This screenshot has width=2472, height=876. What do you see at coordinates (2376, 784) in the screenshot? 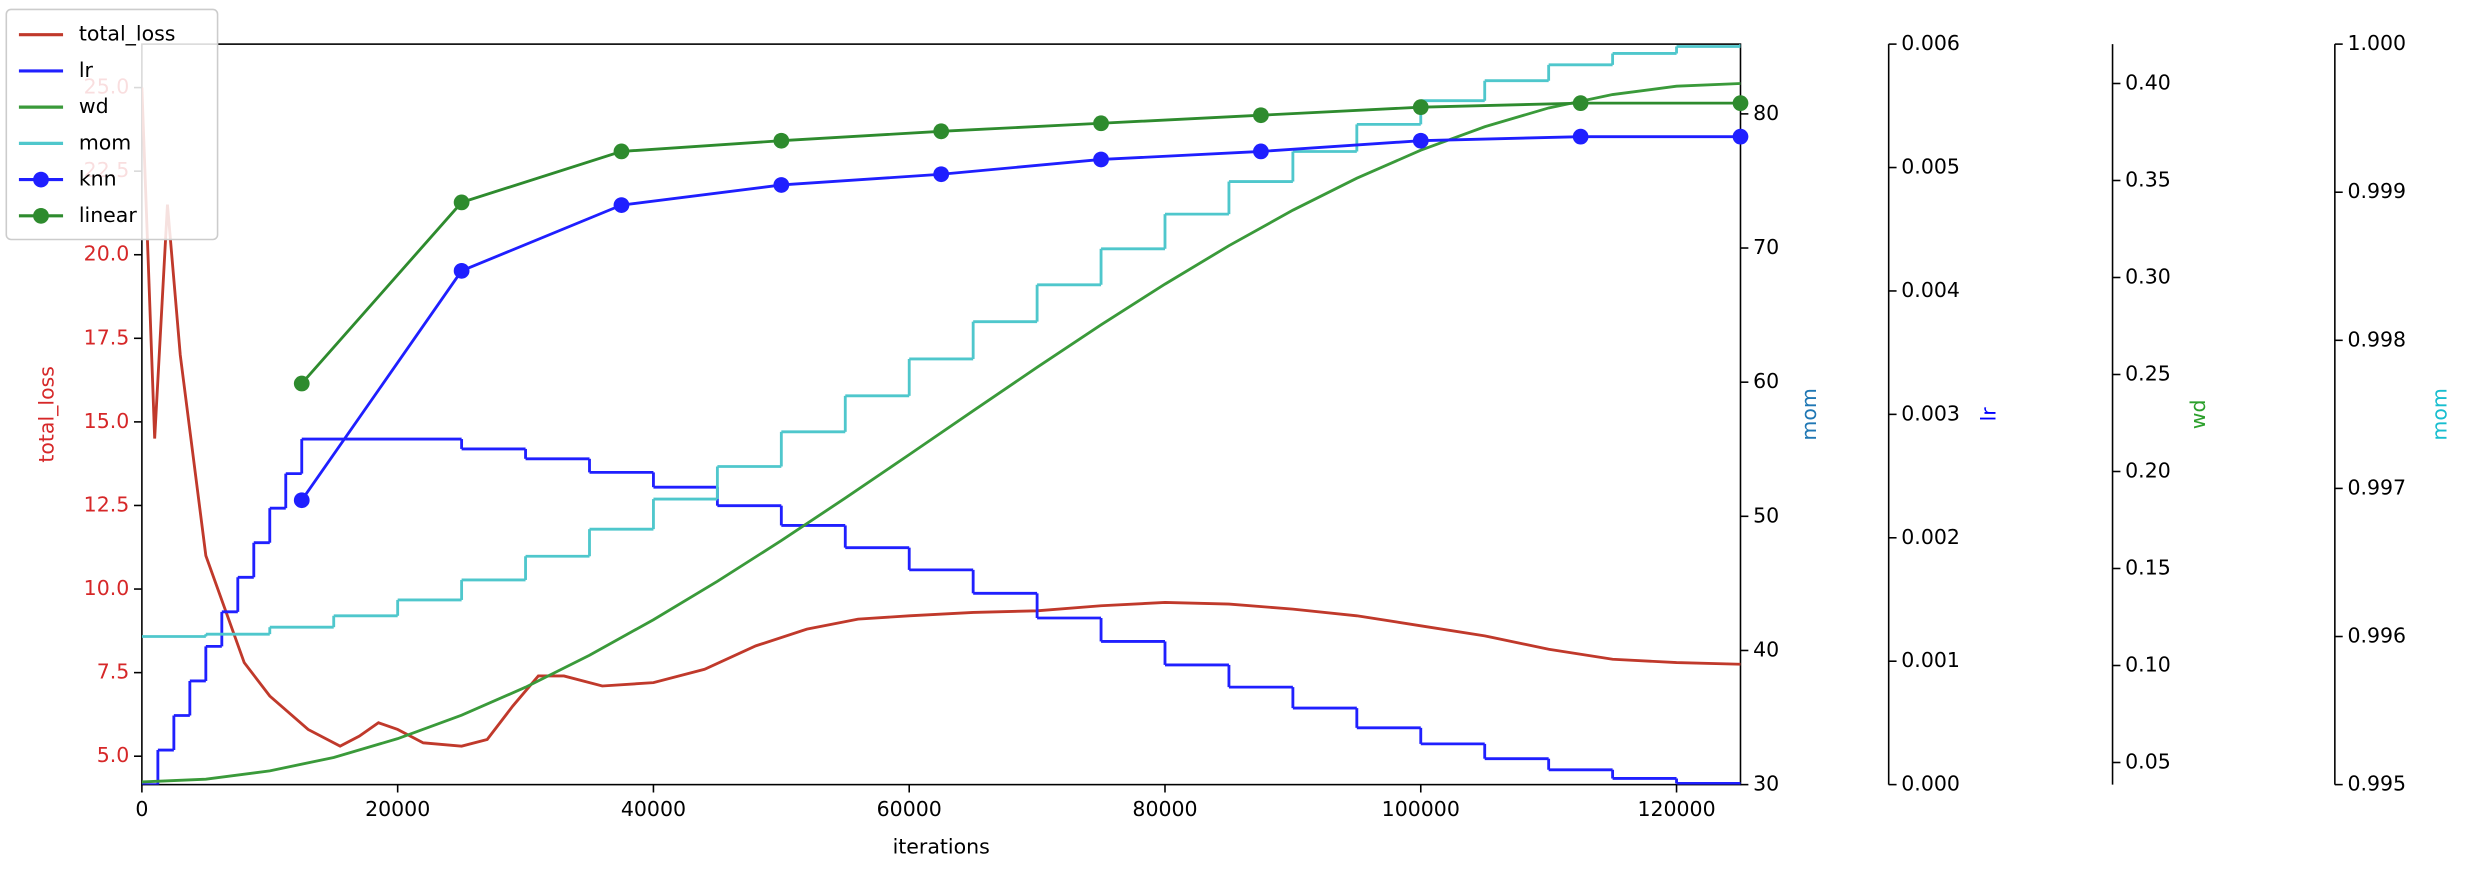
I see `y-tick-label: 0.995` at bounding box center [2376, 784].